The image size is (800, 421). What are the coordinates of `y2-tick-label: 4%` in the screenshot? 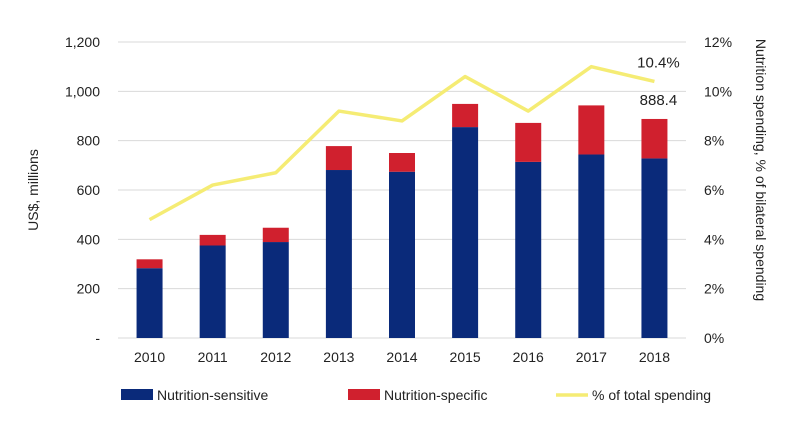 It's located at (714, 239).